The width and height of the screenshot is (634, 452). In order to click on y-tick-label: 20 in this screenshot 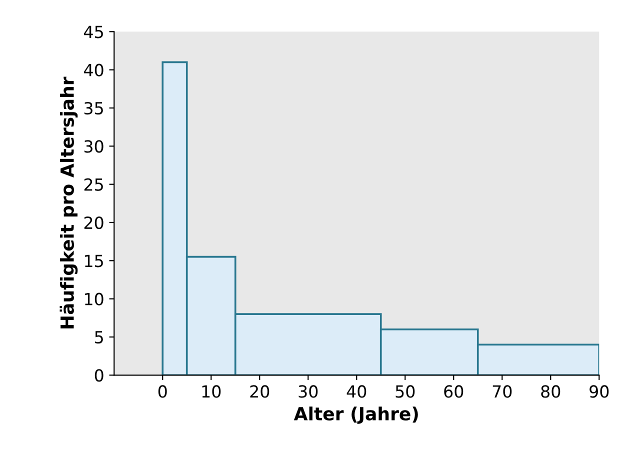, I will do `click(94, 223)`.